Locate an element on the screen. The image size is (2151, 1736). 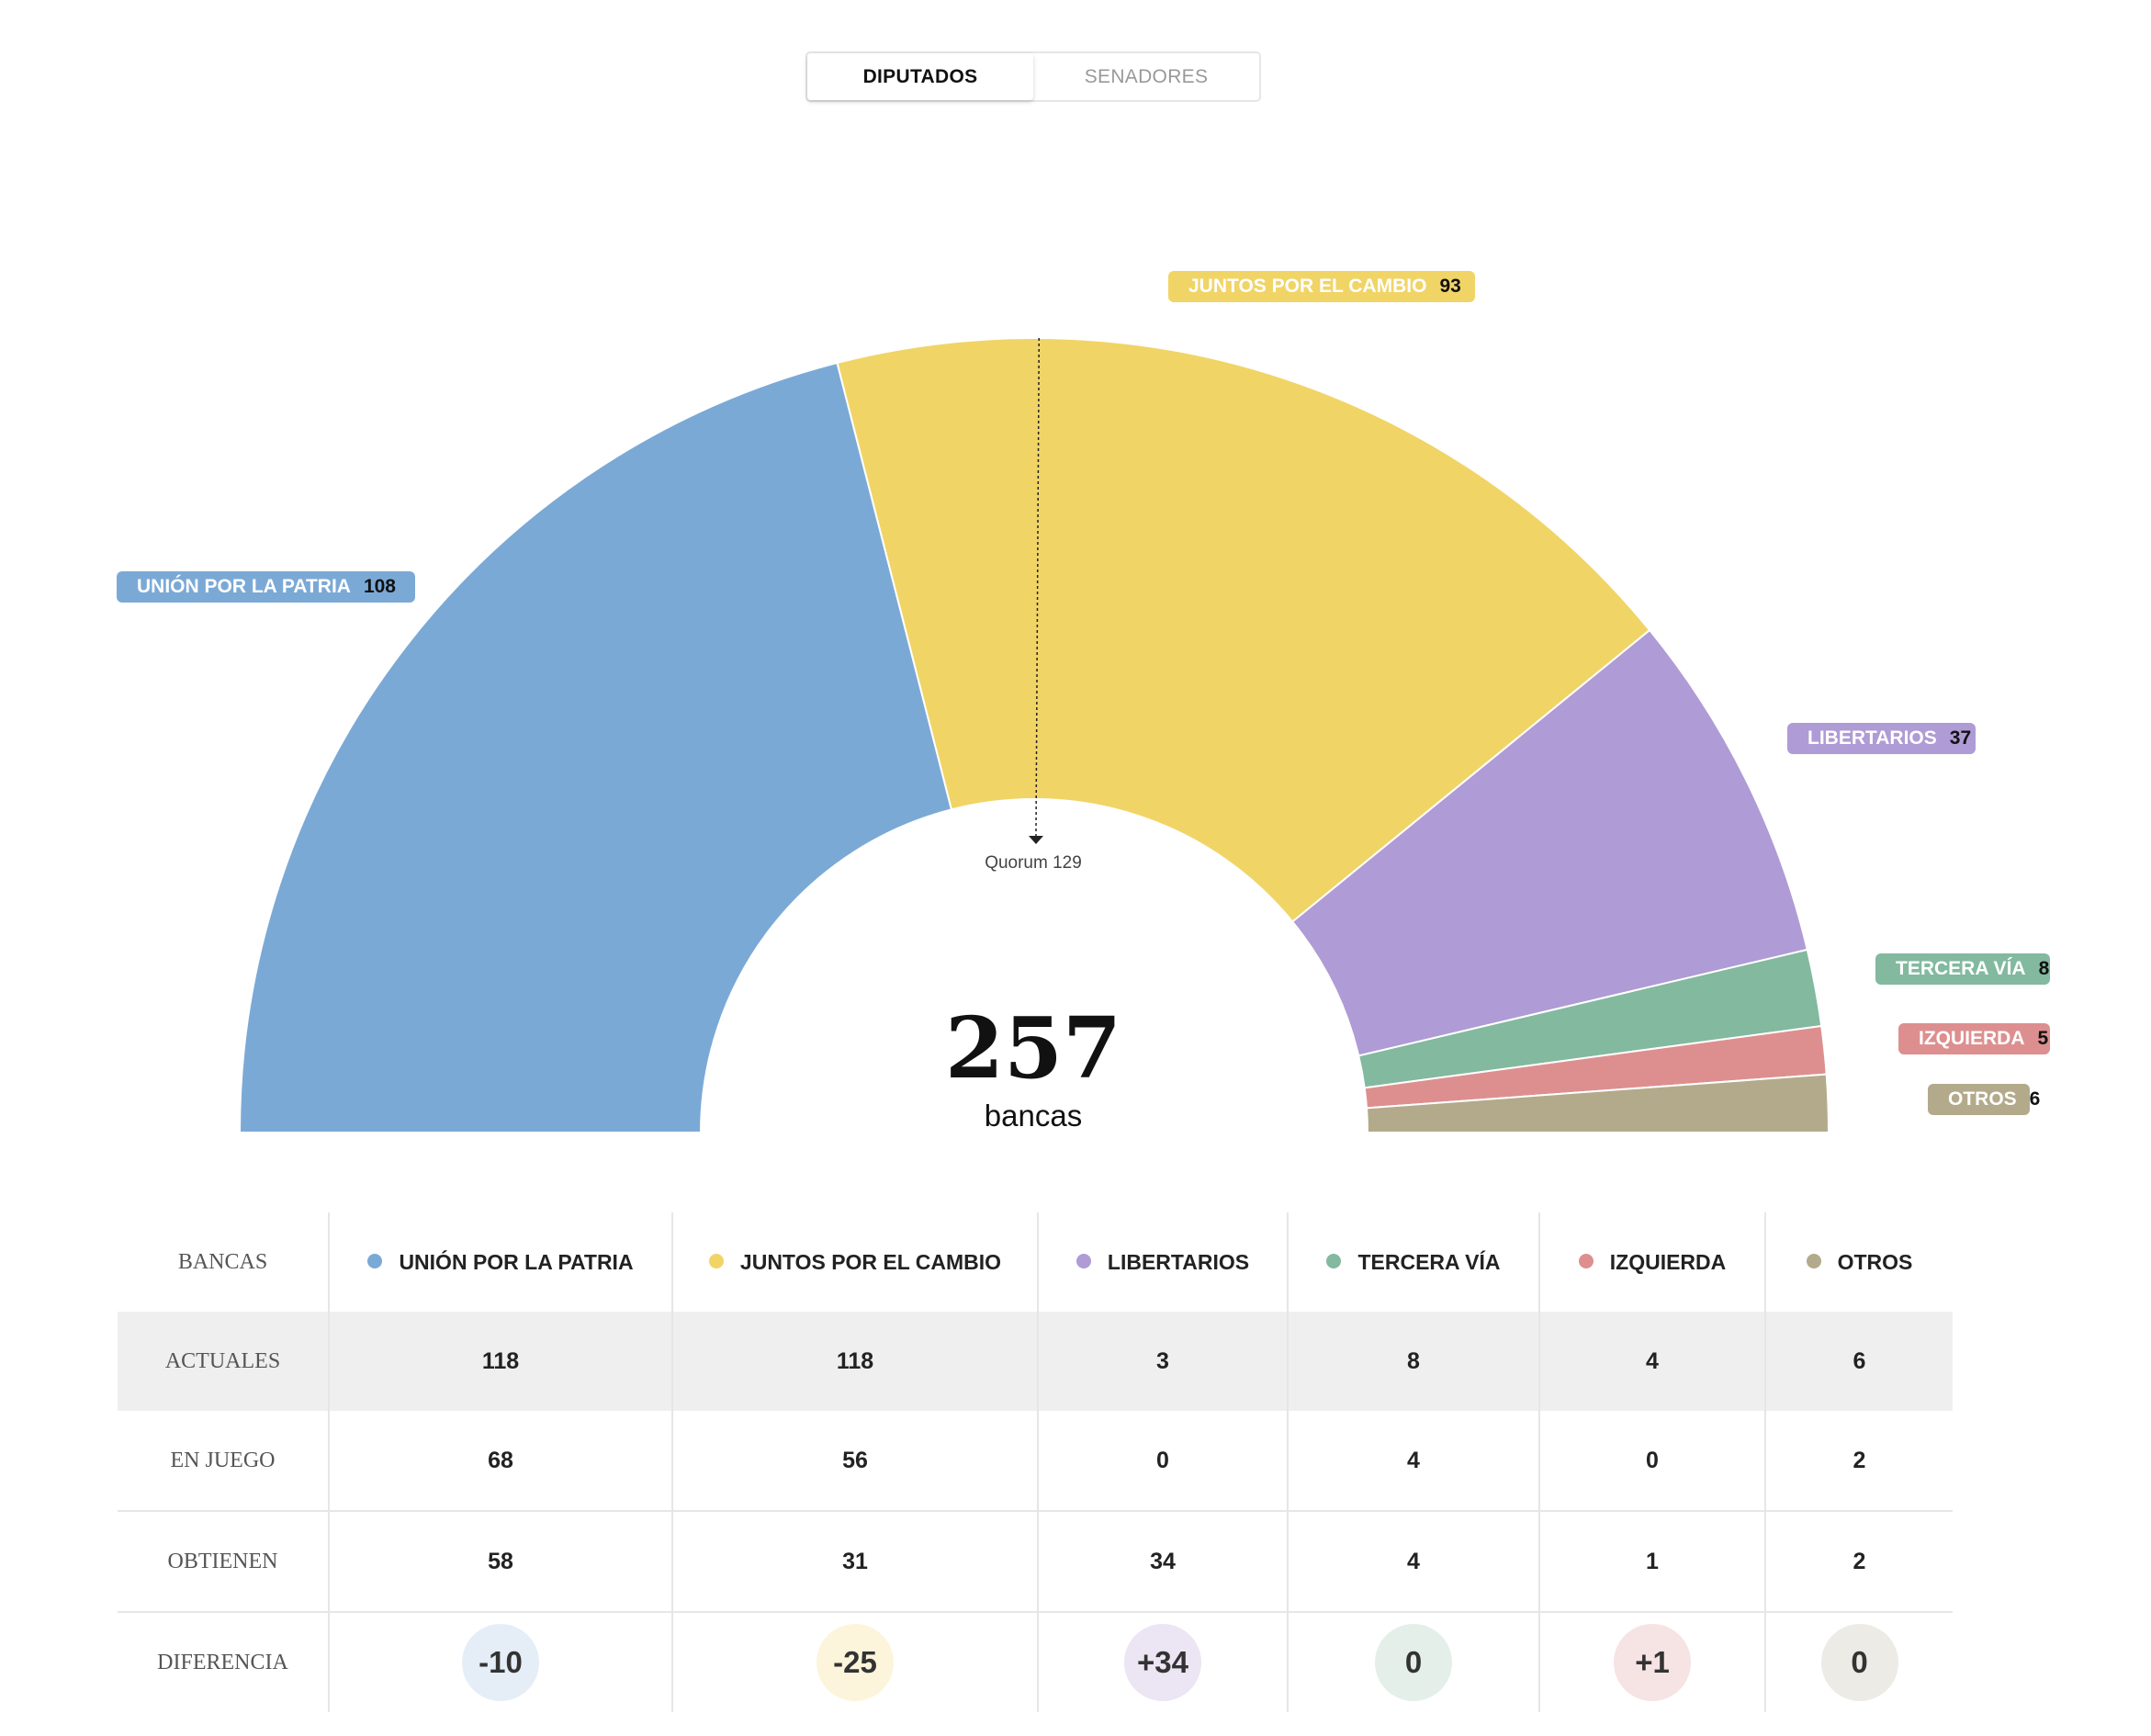
party-column-header: IZQUIERDA is located at coordinates (1651, 1262).